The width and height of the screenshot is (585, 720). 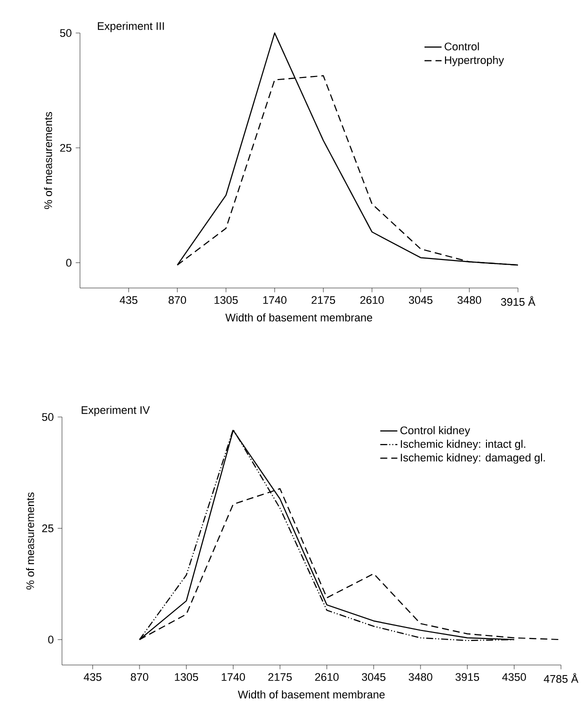 I want to click on chart-title: Experiment IV, so click(x=116, y=411).